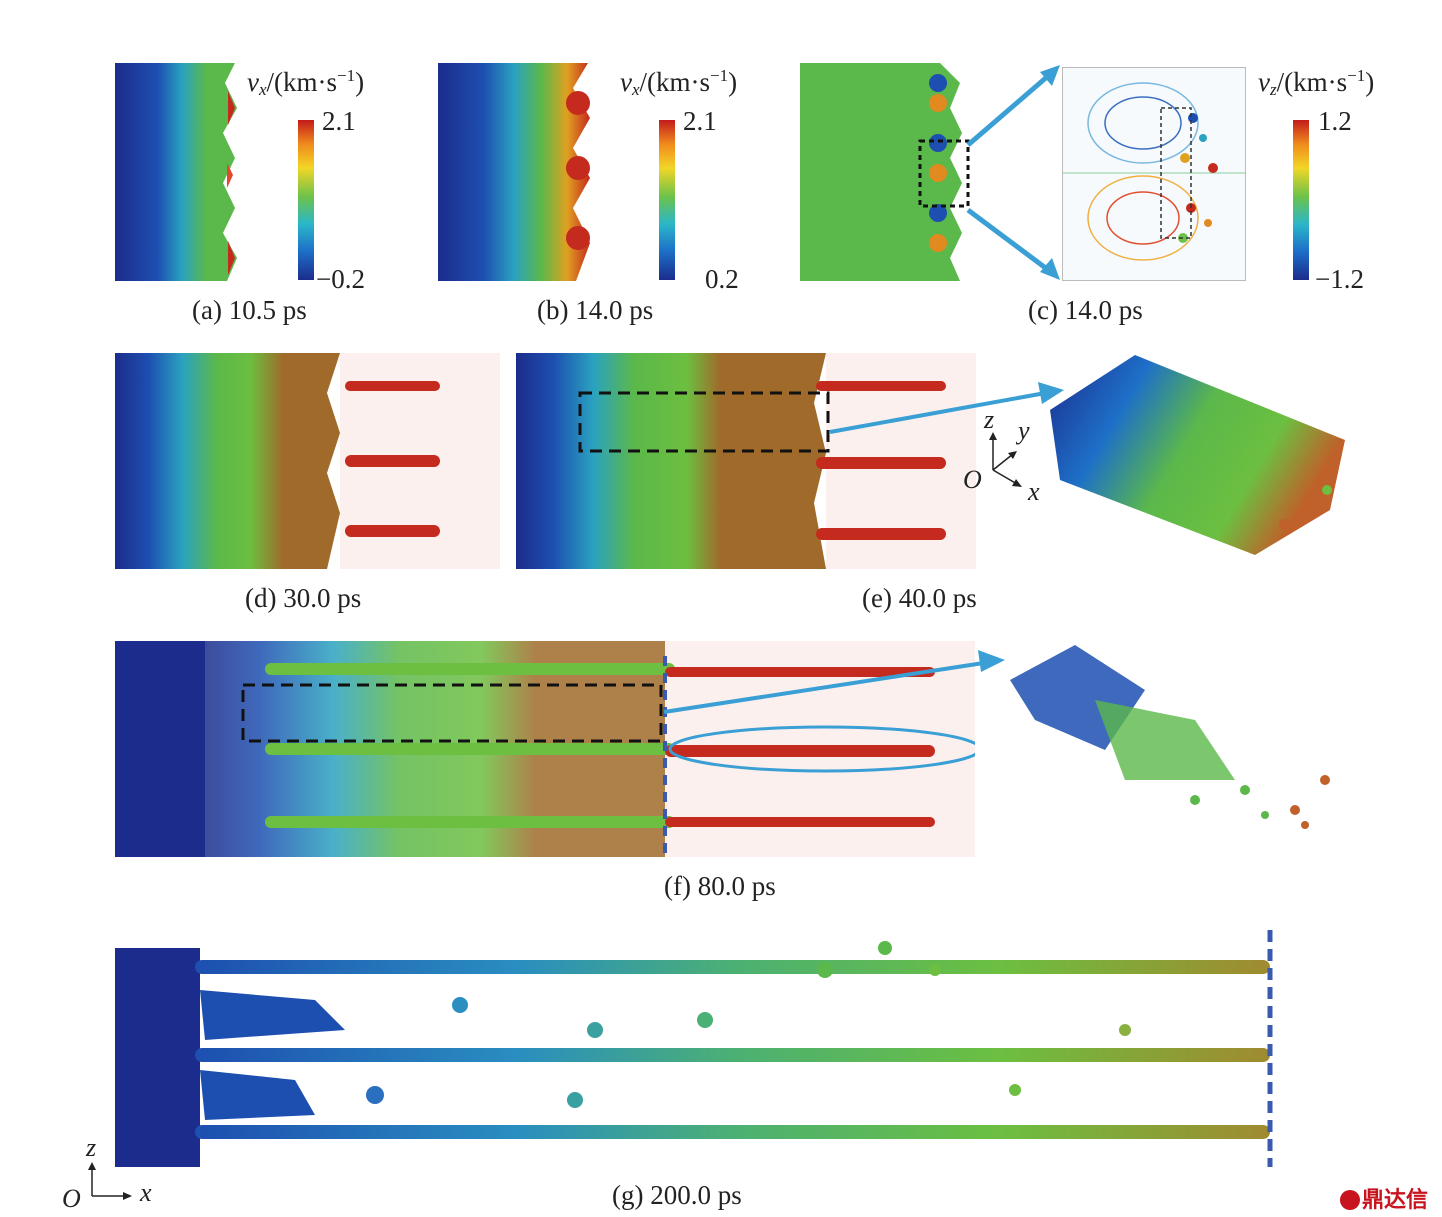 The height and width of the screenshot is (1217, 1442). I want to click on caption-a: (a) 10.5 ps, so click(249, 310).